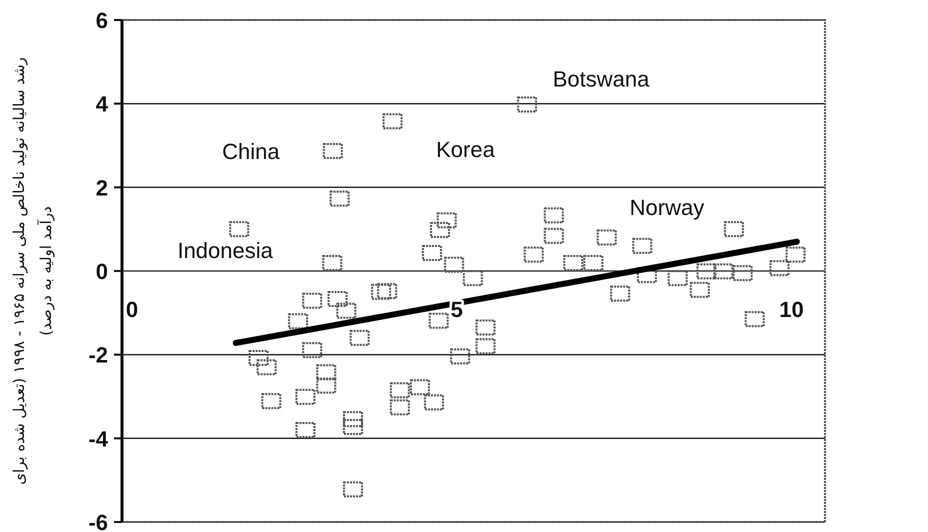 The image size is (928, 532). Describe the element at coordinates (102, 187) in the screenshot. I see `y-tick-label: 2` at that location.